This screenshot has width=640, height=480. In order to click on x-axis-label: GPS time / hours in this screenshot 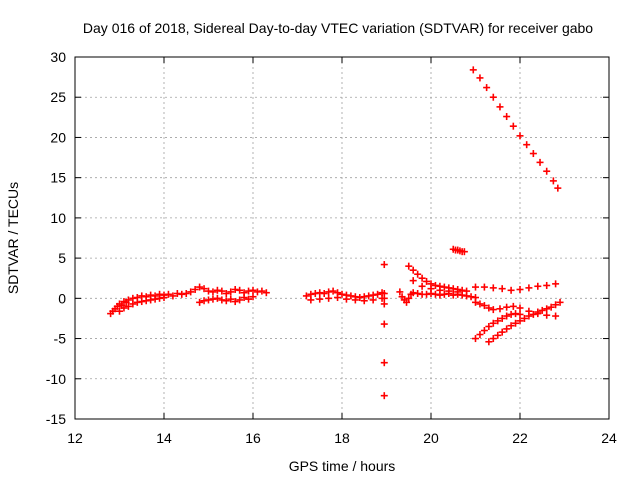, I will do `click(342, 466)`.